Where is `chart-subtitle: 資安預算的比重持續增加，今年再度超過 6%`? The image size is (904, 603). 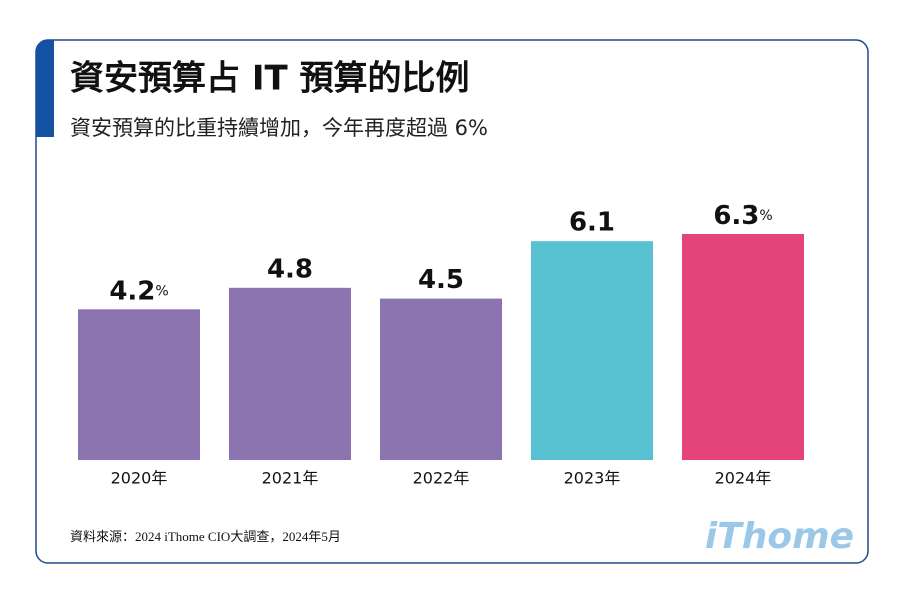 chart-subtitle: 資安預算的比重持續增加，今年再度超過 6% is located at coordinates (279, 128).